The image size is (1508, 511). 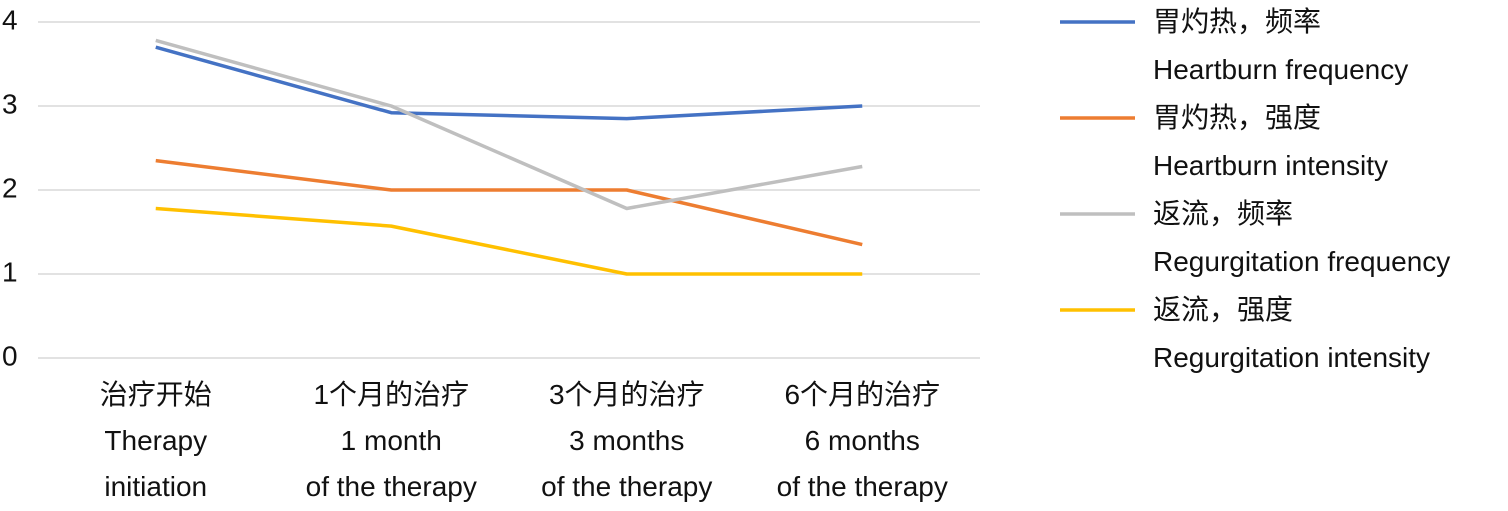 What do you see at coordinates (10, 271) in the screenshot?
I see `y-tick-label: 1` at bounding box center [10, 271].